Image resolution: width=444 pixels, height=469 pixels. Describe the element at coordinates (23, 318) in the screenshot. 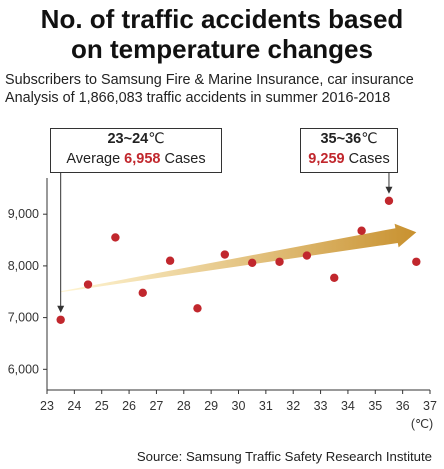

I see `y-tick-label: 7,000` at that location.